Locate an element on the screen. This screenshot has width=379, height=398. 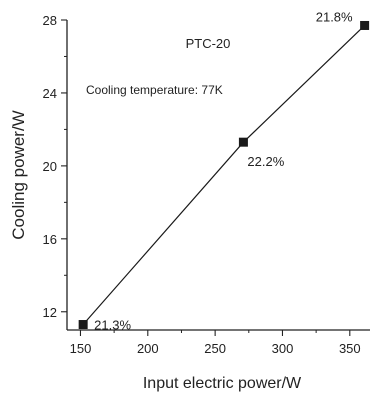
y-tick-label: 12 is located at coordinates (50, 312).